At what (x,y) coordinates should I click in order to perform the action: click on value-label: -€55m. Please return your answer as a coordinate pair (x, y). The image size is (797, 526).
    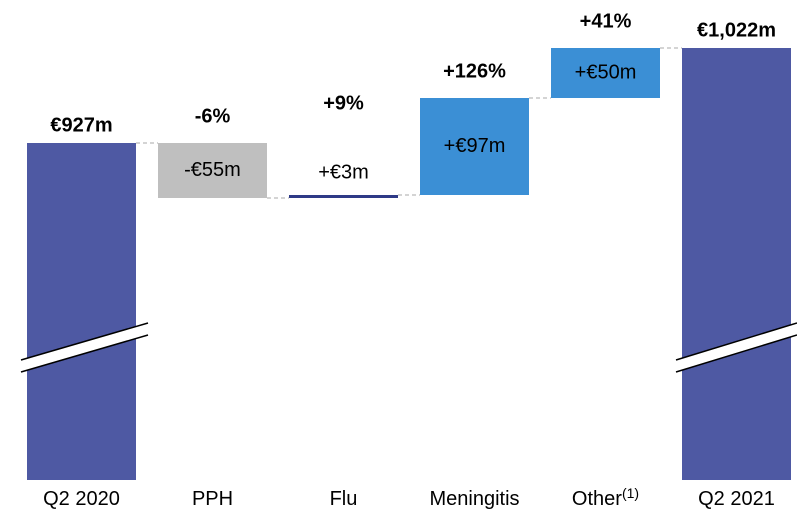
    Looking at the image, I should click on (212, 170).